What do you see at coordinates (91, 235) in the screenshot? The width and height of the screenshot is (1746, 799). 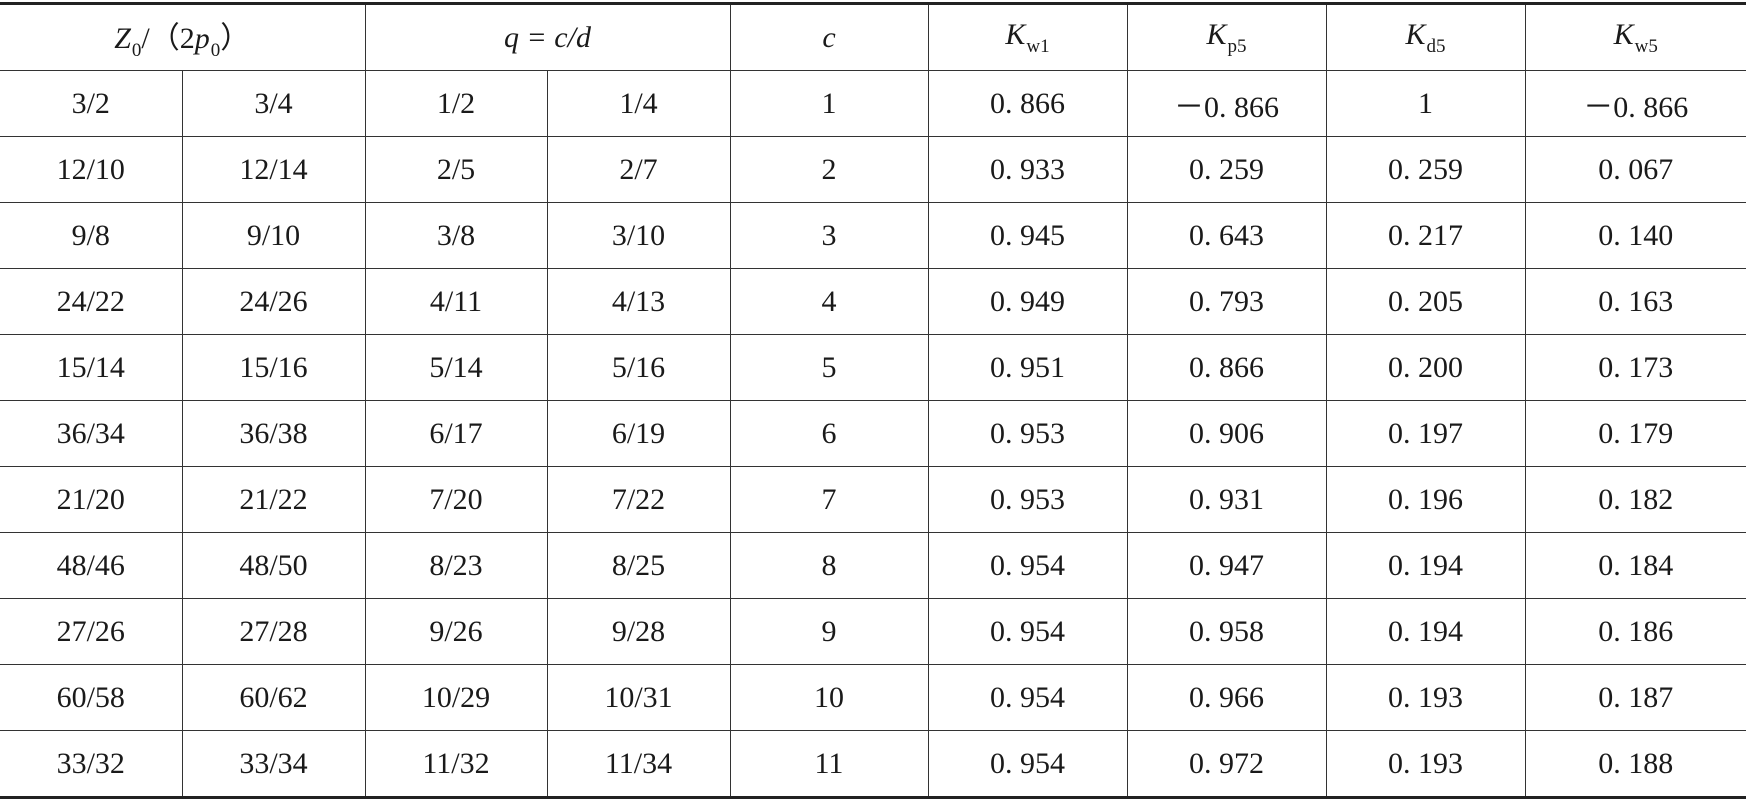 I see `cell-z1: 9/8` at bounding box center [91, 235].